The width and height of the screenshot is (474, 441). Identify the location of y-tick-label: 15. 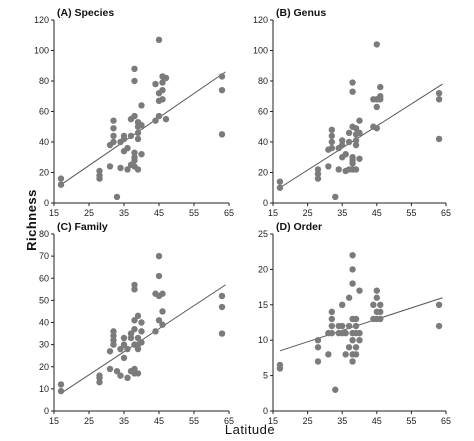
(263, 305).